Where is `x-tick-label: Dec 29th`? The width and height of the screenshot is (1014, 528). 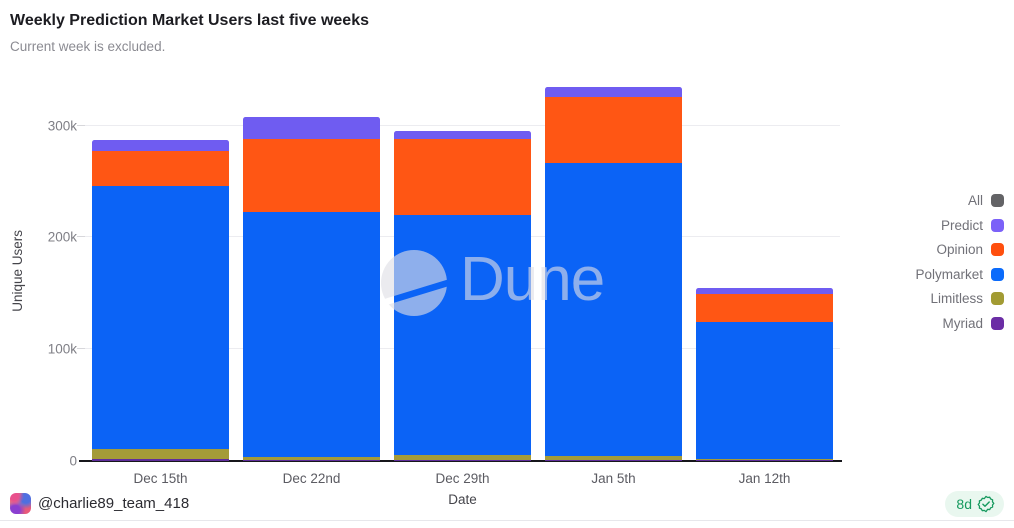 x-tick-label: Dec 29th is located at coordinates (462, 478).